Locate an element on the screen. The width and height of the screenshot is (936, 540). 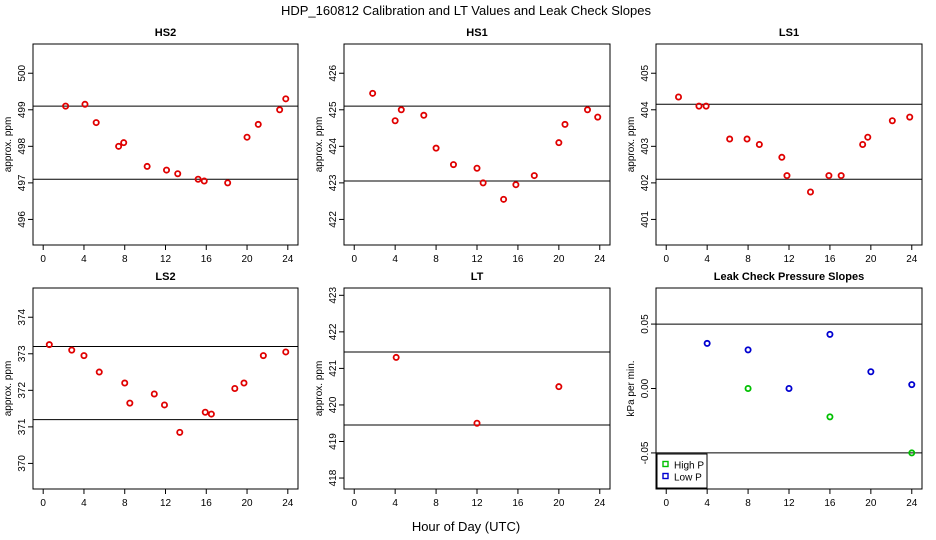
y-tick-label: -0.05 is located at coordinates (645, 452).